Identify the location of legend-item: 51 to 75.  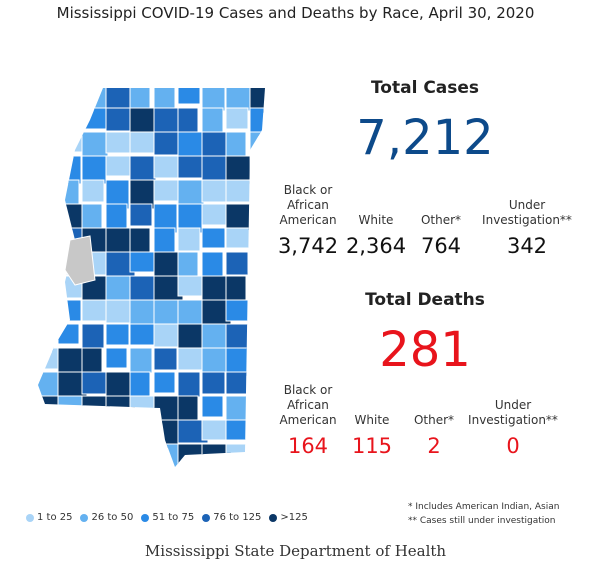
(167, 517).